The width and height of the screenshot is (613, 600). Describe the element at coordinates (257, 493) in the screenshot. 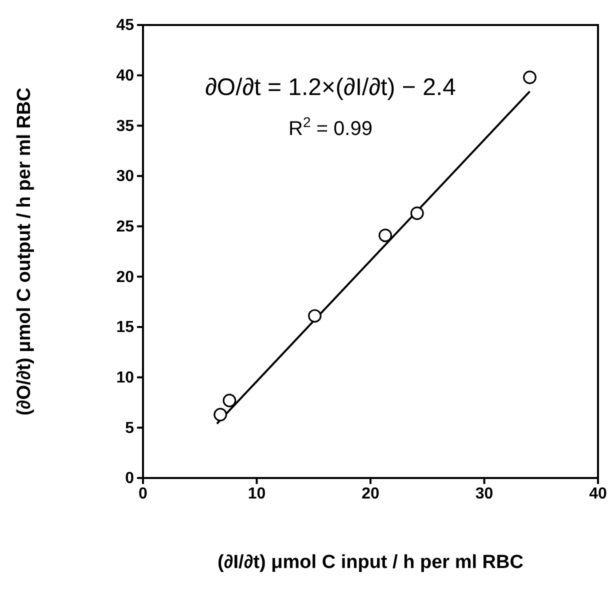

I see `x-tick-label: 10` at that location.